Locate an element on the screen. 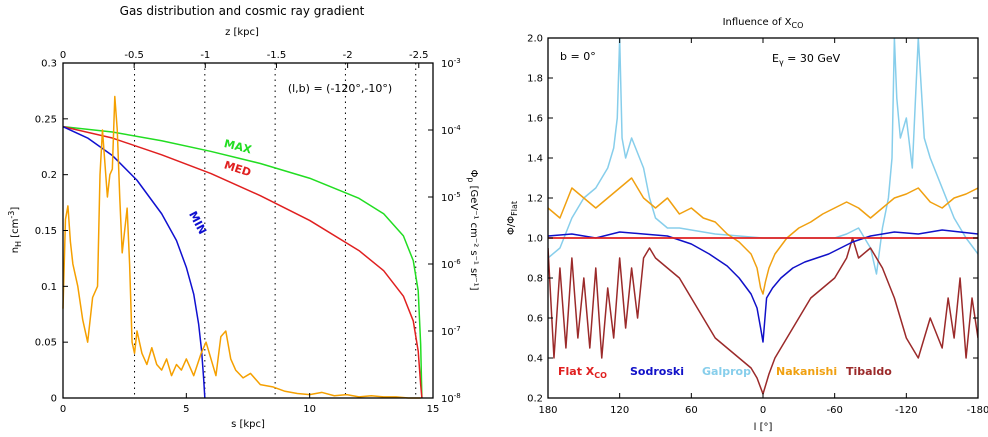  right-y-tick-label: 0.6 is located at coordinates (535, 319).